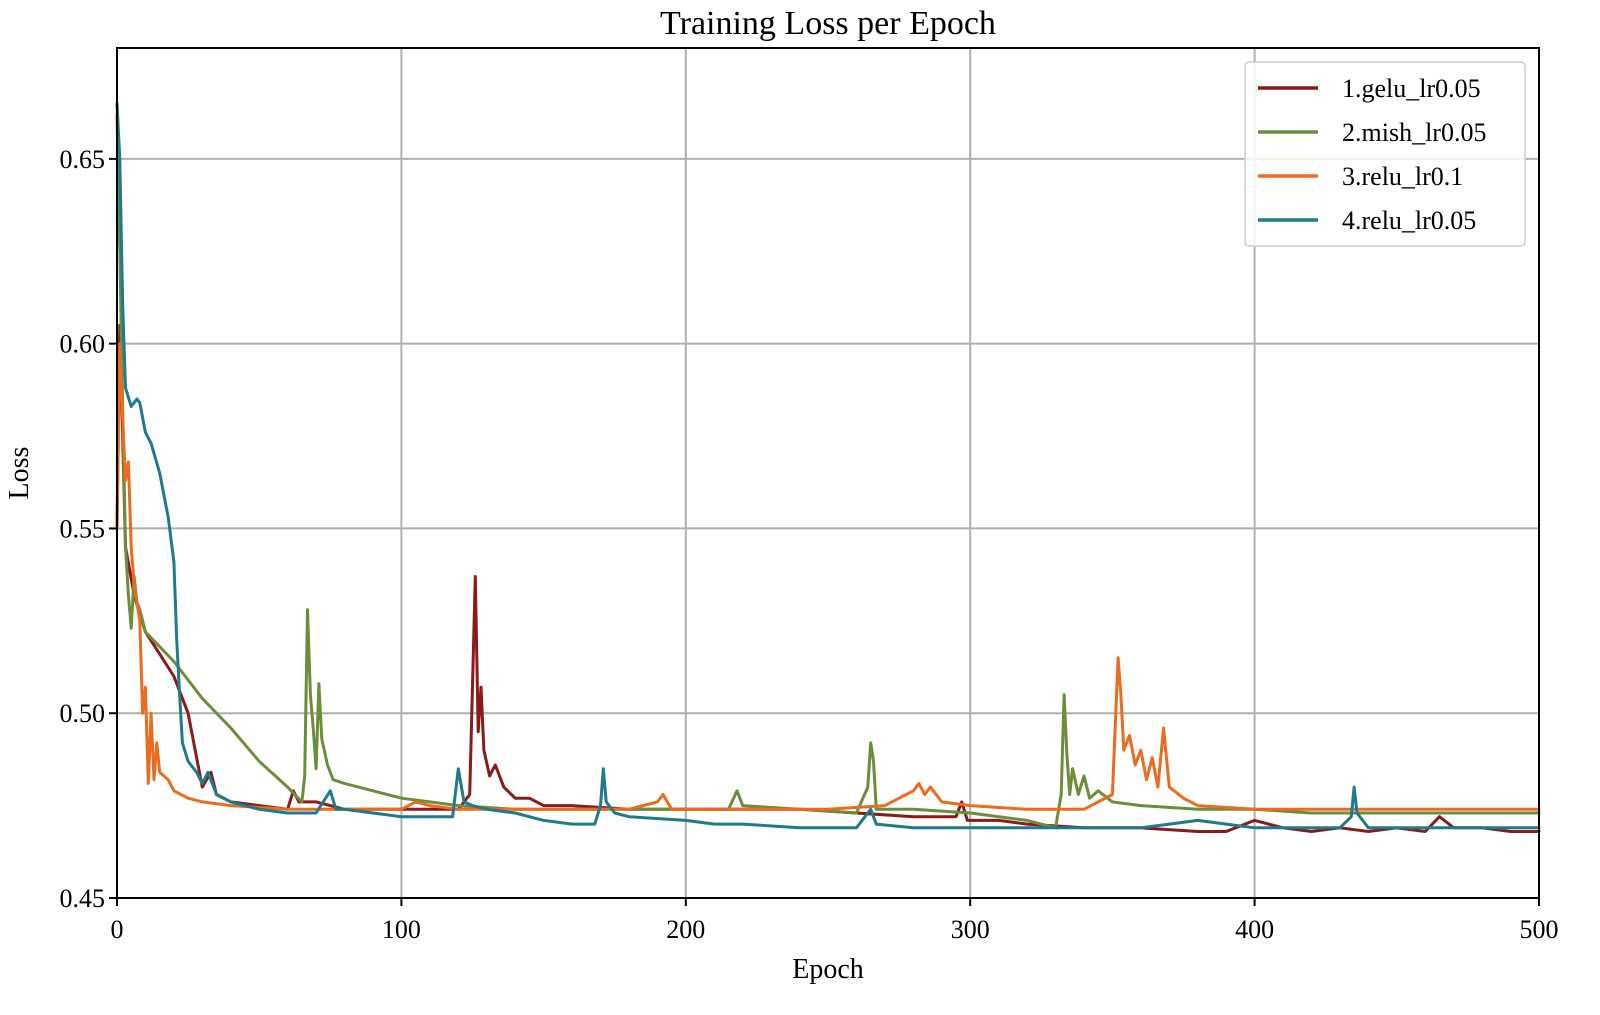 The height and width of the screenshot is (1015, 1600). What do you see at coordinates (83, 713) in the screenshot?
I see `y-tick-label: 0.50` at bounding box center [83, 713].